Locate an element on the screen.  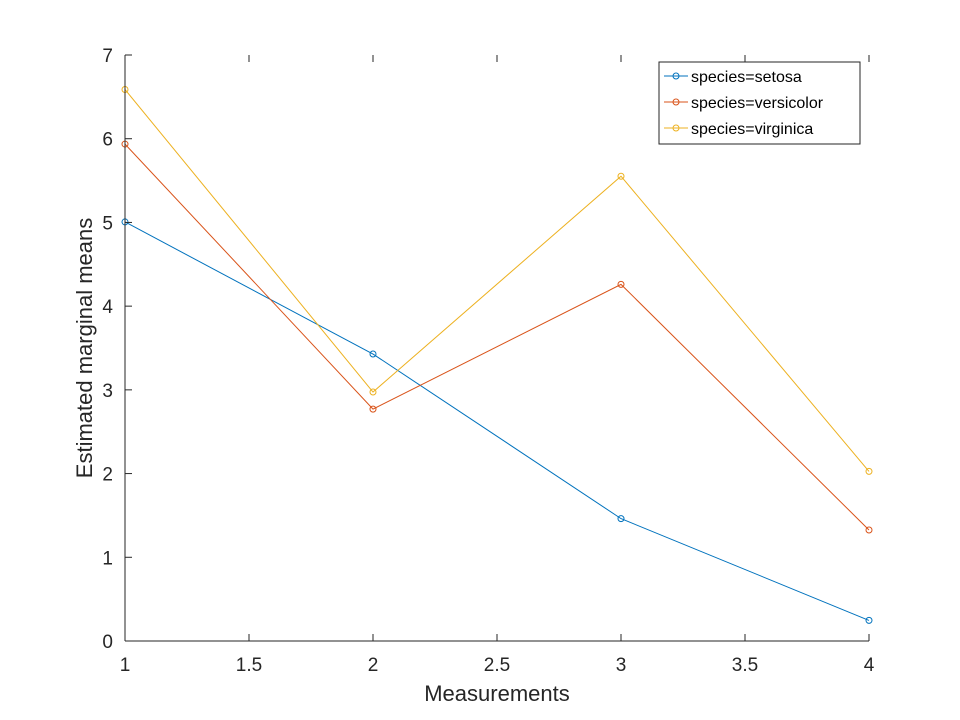
x-tick-label: 3.5 is located at coordinates (745, 665).